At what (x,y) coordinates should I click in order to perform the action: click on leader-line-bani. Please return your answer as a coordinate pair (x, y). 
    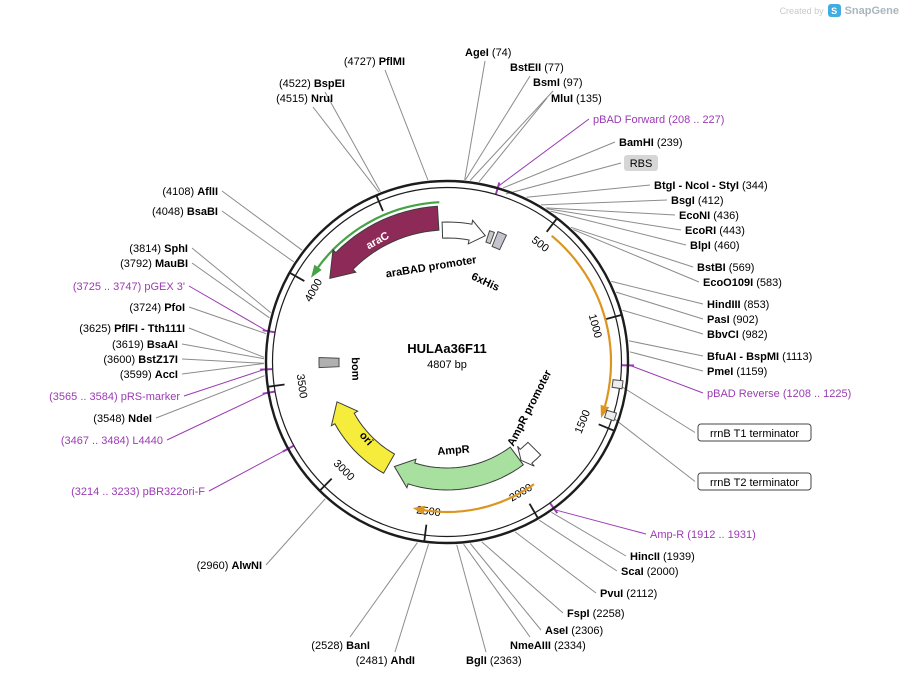
    Looking at the image, I should click on (383, 590).